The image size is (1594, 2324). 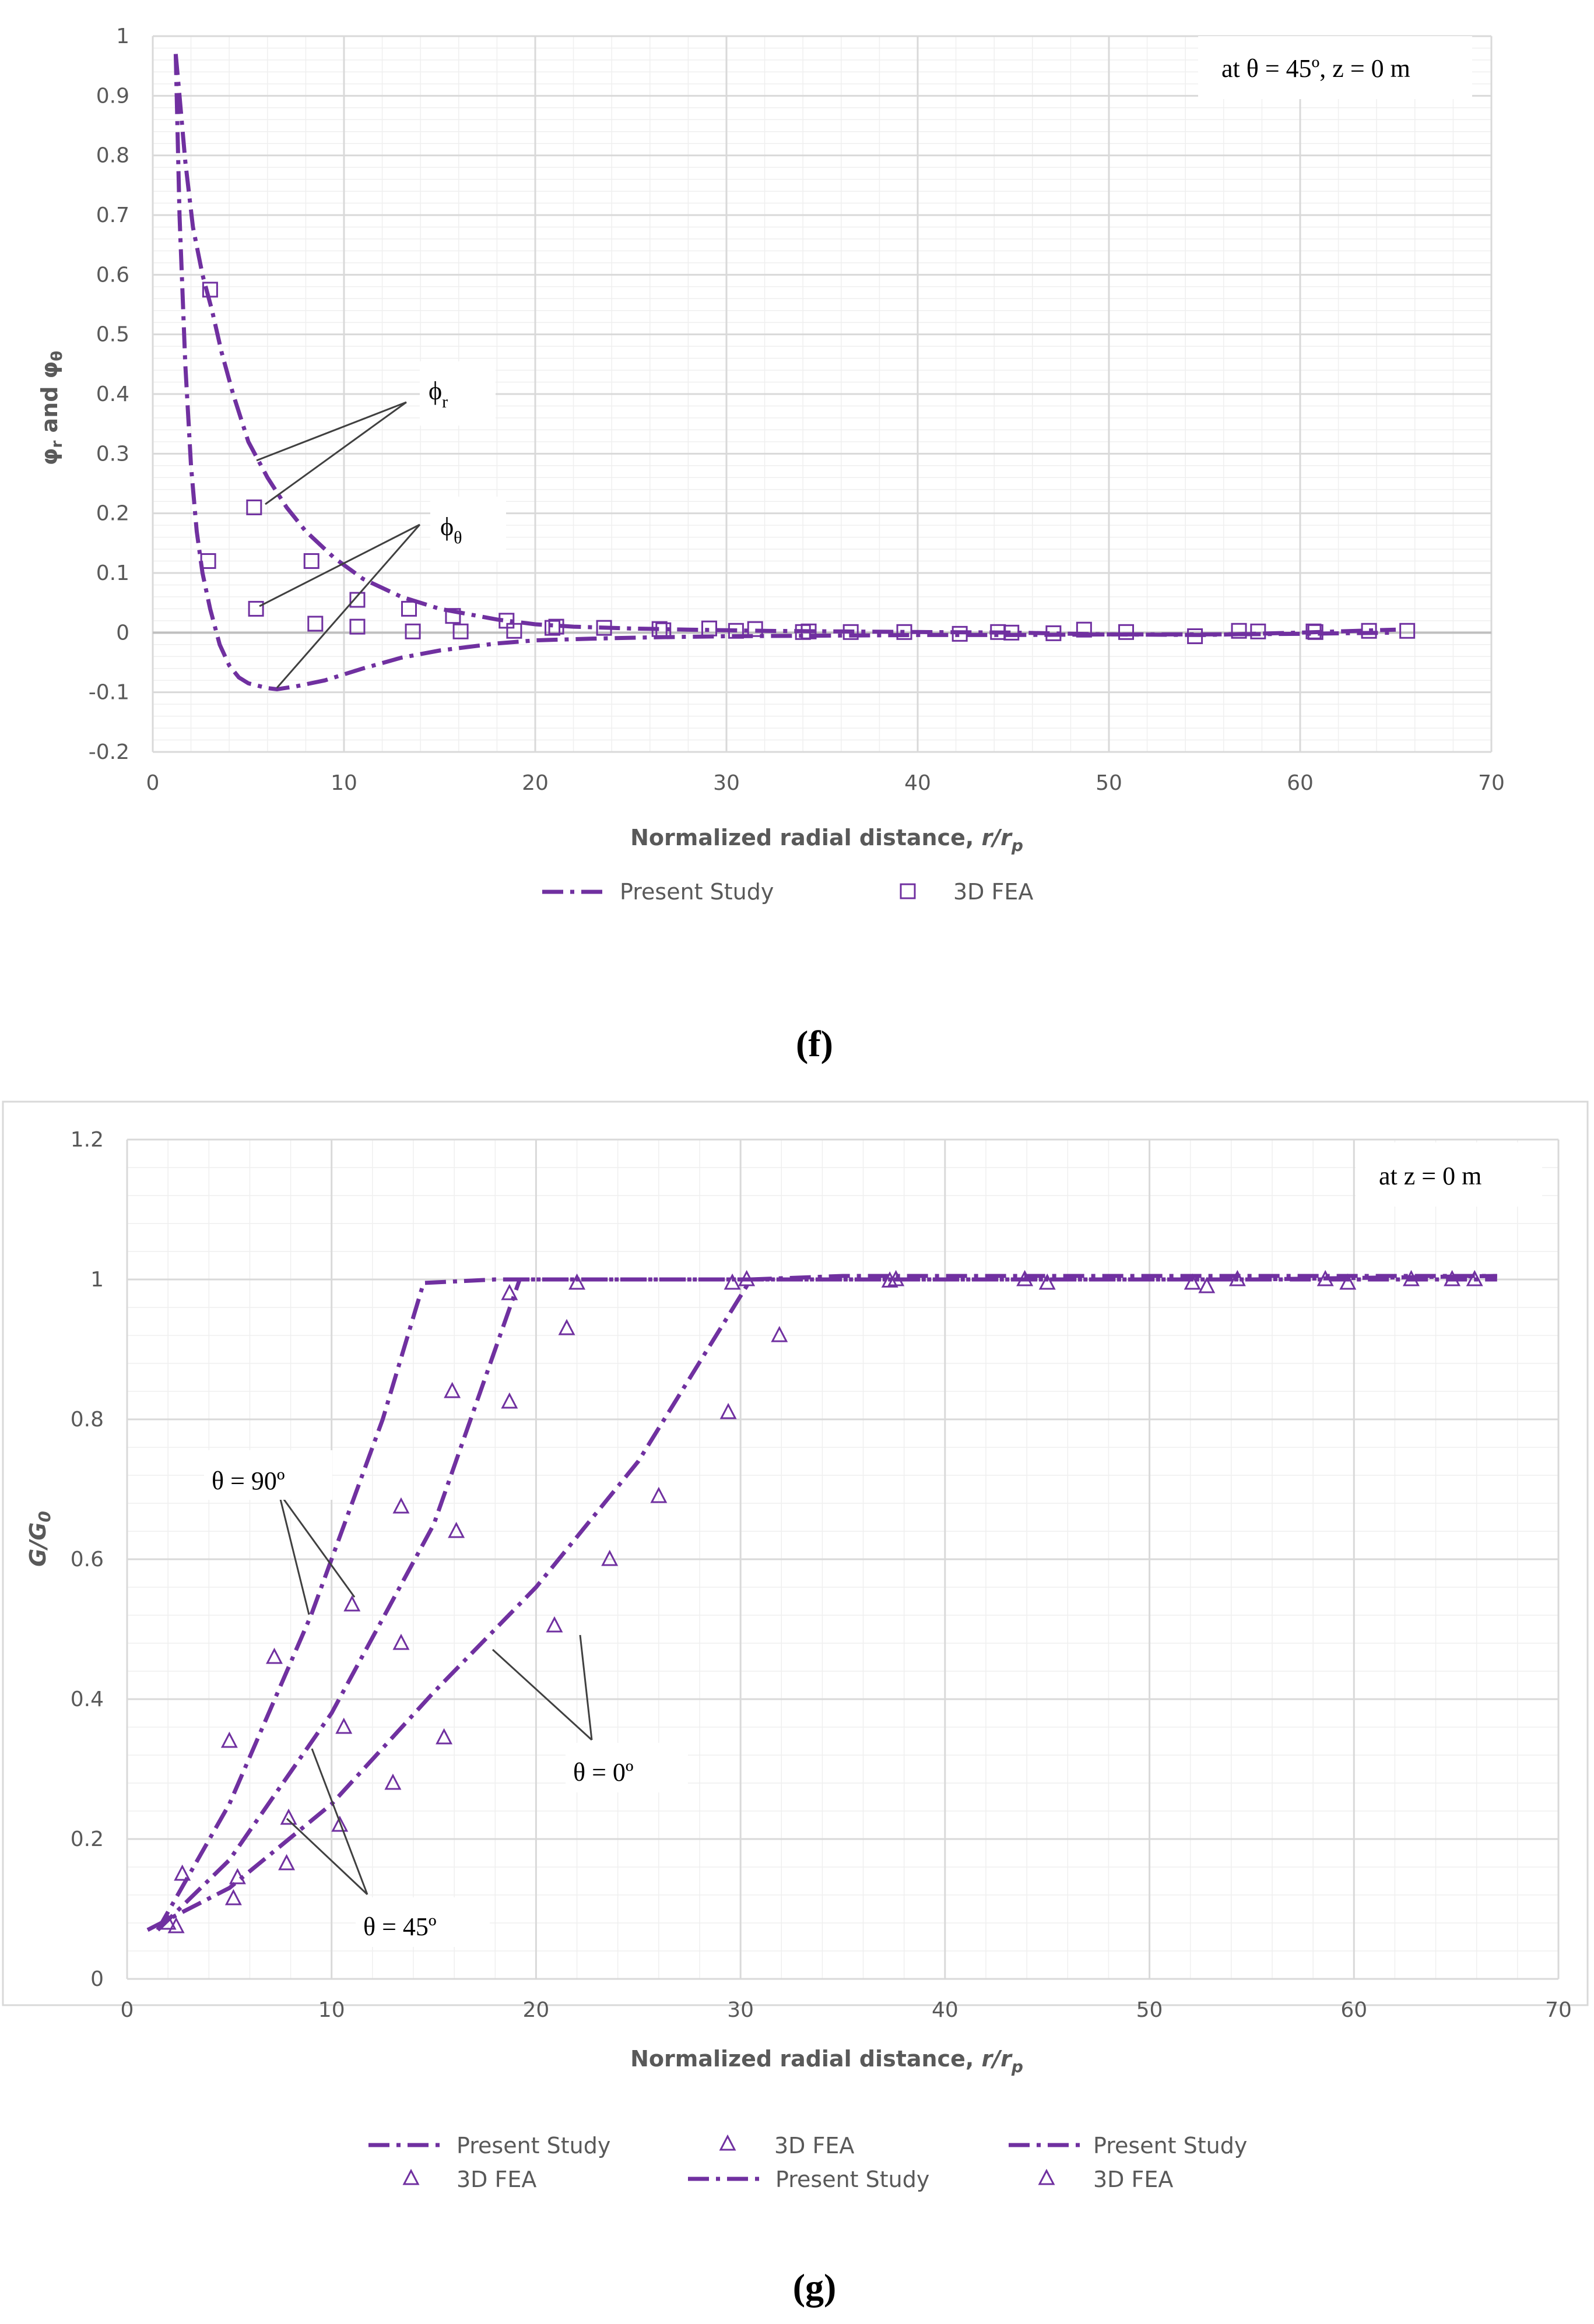 What do you see at coordinates (1335, 67) in the screenshot?
I see `chart-f-annotation-box` at bounding box center [1335, 67].